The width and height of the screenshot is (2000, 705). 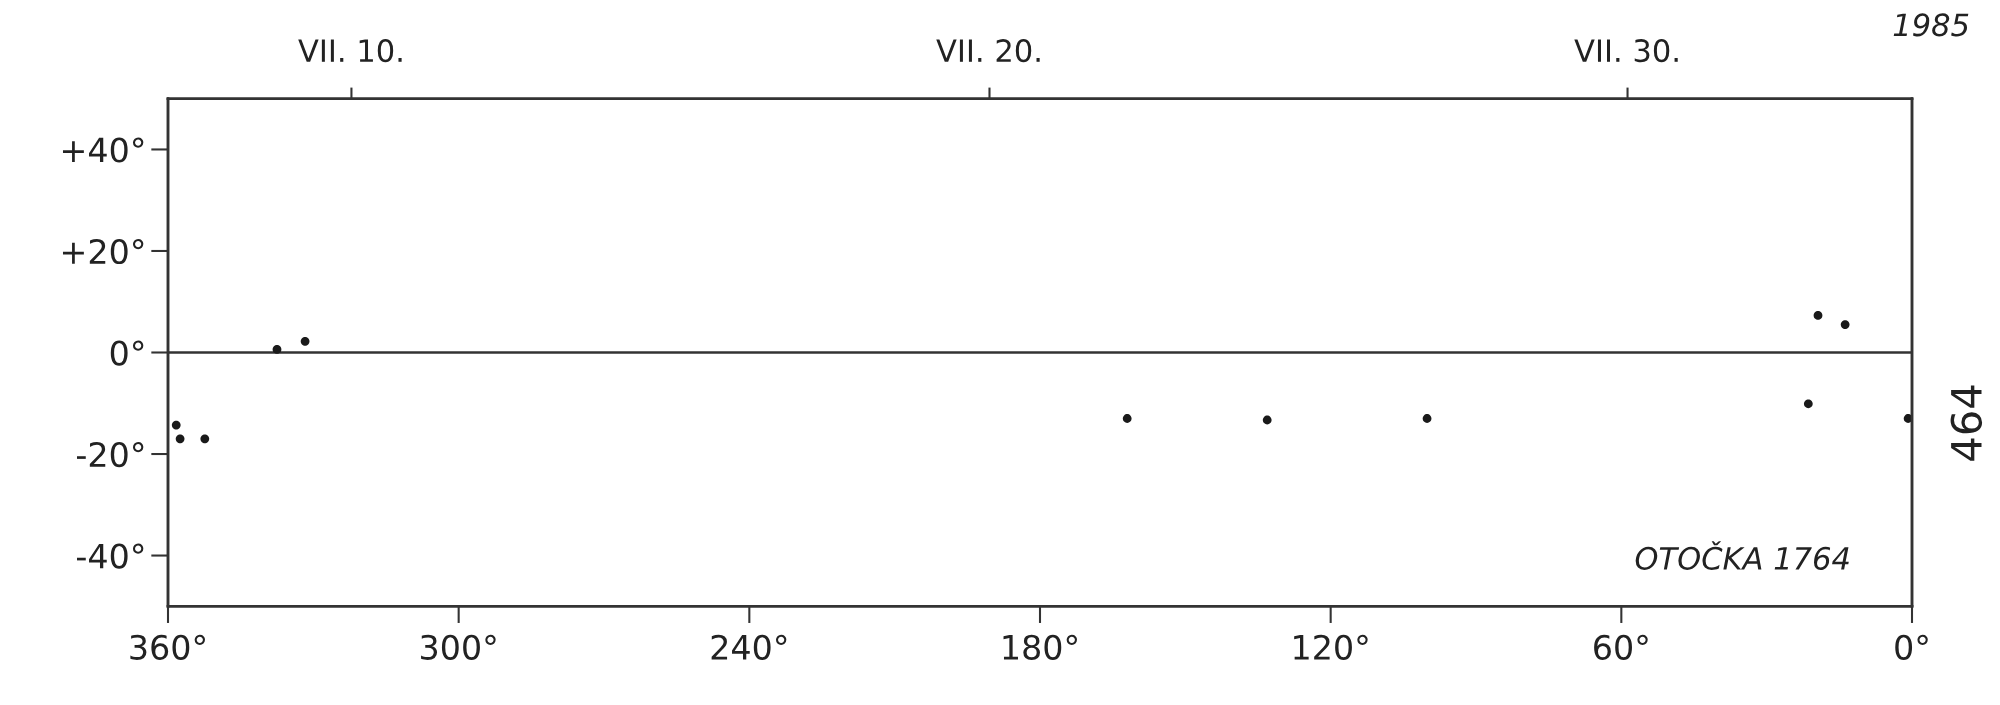 What do you see at coordinates (1040, 647) in the screenshot?
I see `x-tick-label: 180°` at bounding box center [1040, 647].